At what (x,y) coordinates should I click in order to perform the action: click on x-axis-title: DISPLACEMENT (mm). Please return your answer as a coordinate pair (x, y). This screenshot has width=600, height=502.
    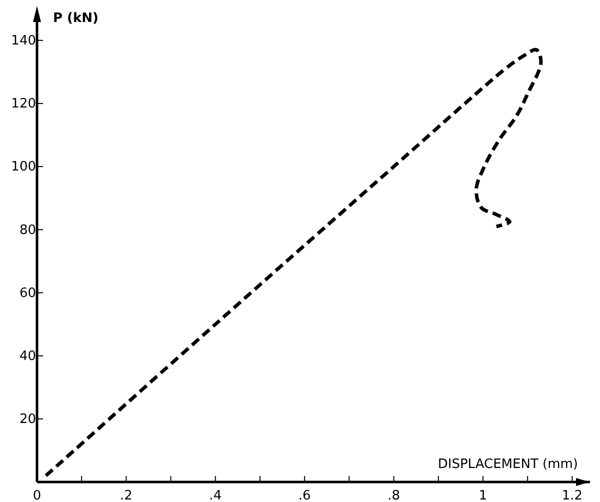
    Looking at the image, I should click on (508, 464).